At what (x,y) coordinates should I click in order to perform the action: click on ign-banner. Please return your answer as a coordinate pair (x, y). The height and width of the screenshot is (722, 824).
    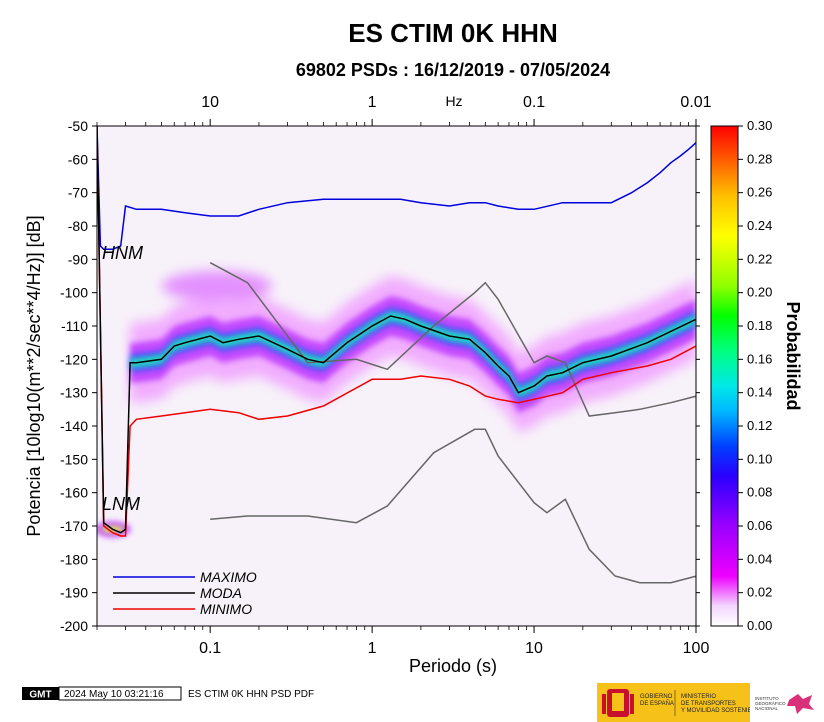
    Looking at the image, I should click on (787, 702).